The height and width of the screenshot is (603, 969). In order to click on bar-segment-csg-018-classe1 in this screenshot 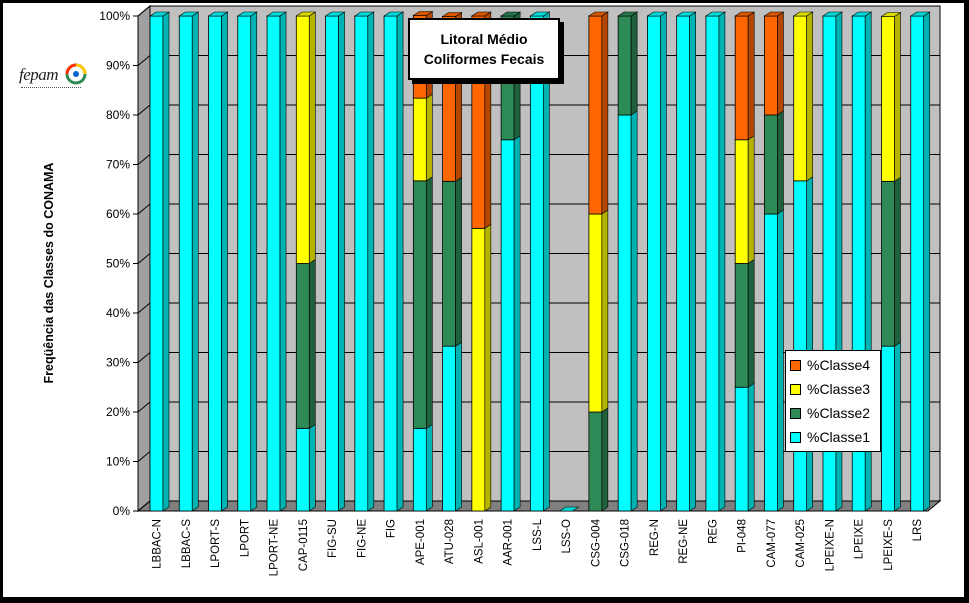, I will do `click(624, 313)`.